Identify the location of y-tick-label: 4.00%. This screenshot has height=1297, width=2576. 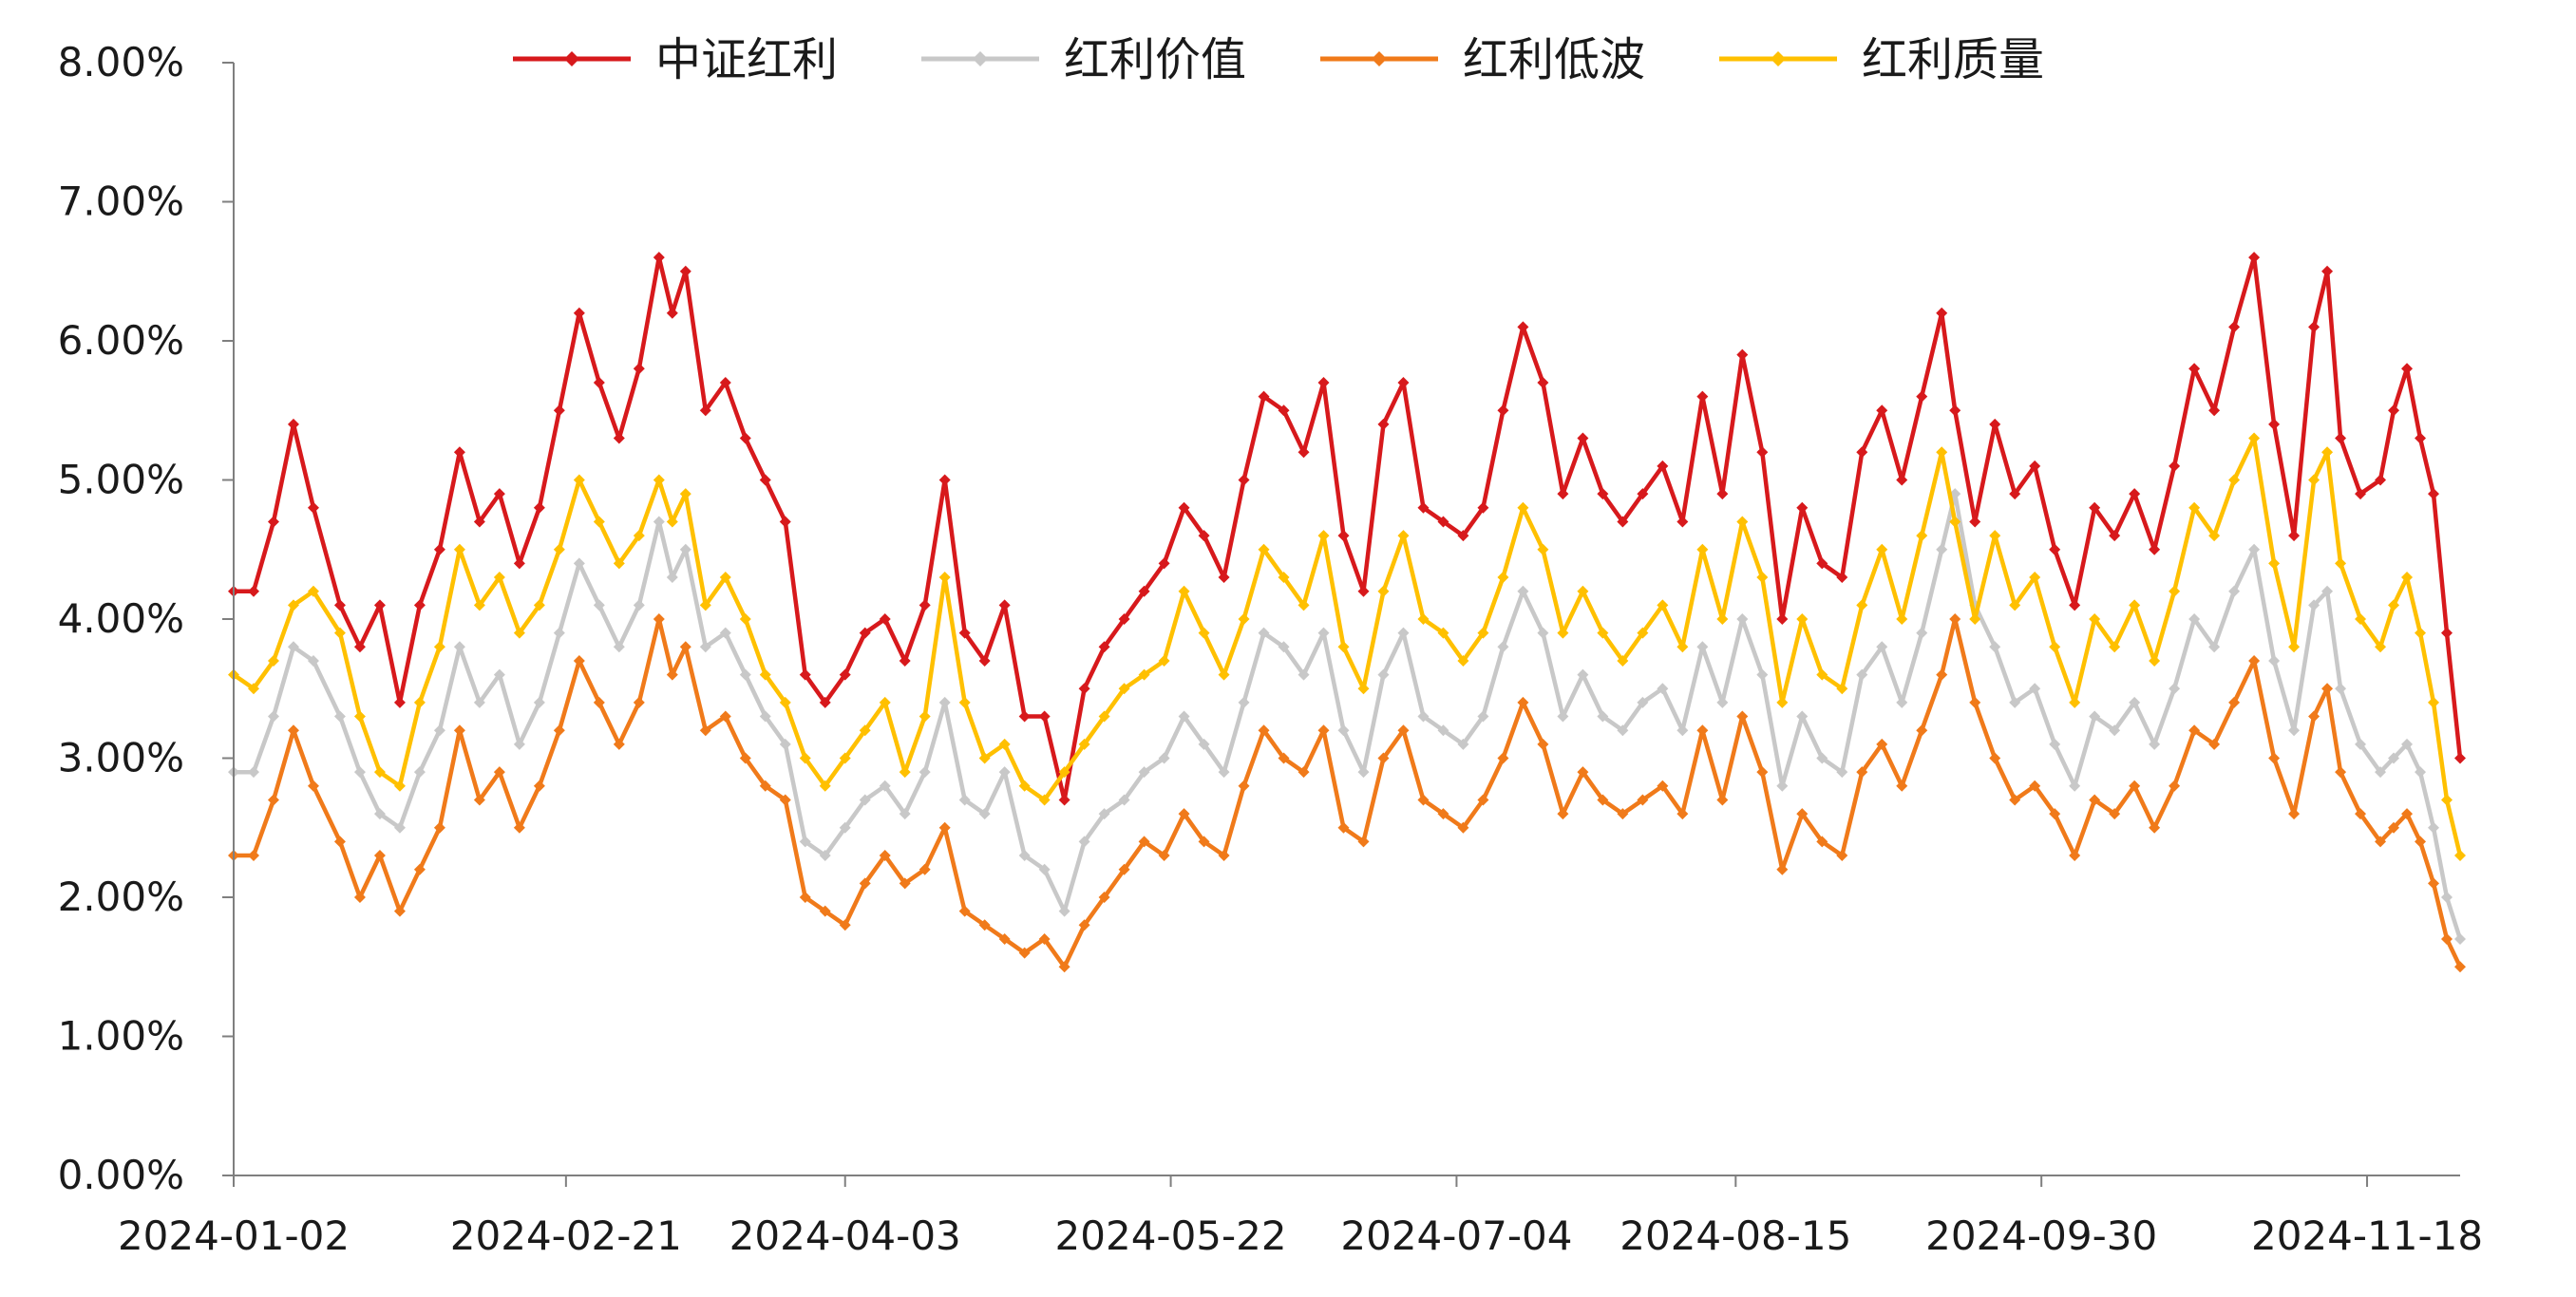
(121, 618).